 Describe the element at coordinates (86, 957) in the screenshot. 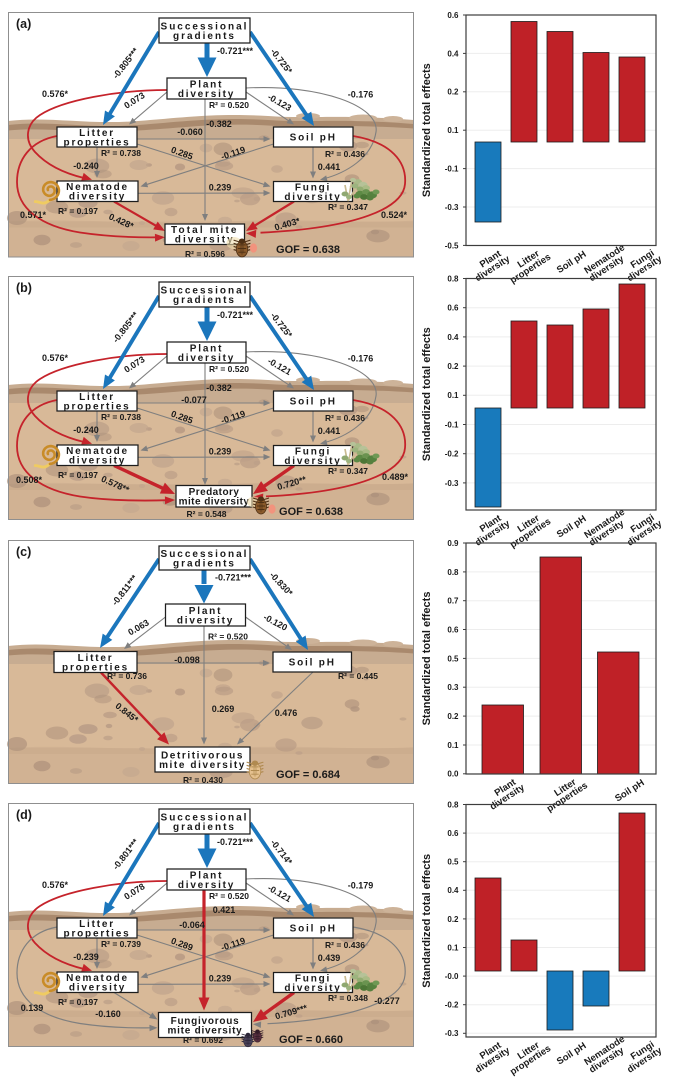

I see `svg-text: -0.239` at that location.